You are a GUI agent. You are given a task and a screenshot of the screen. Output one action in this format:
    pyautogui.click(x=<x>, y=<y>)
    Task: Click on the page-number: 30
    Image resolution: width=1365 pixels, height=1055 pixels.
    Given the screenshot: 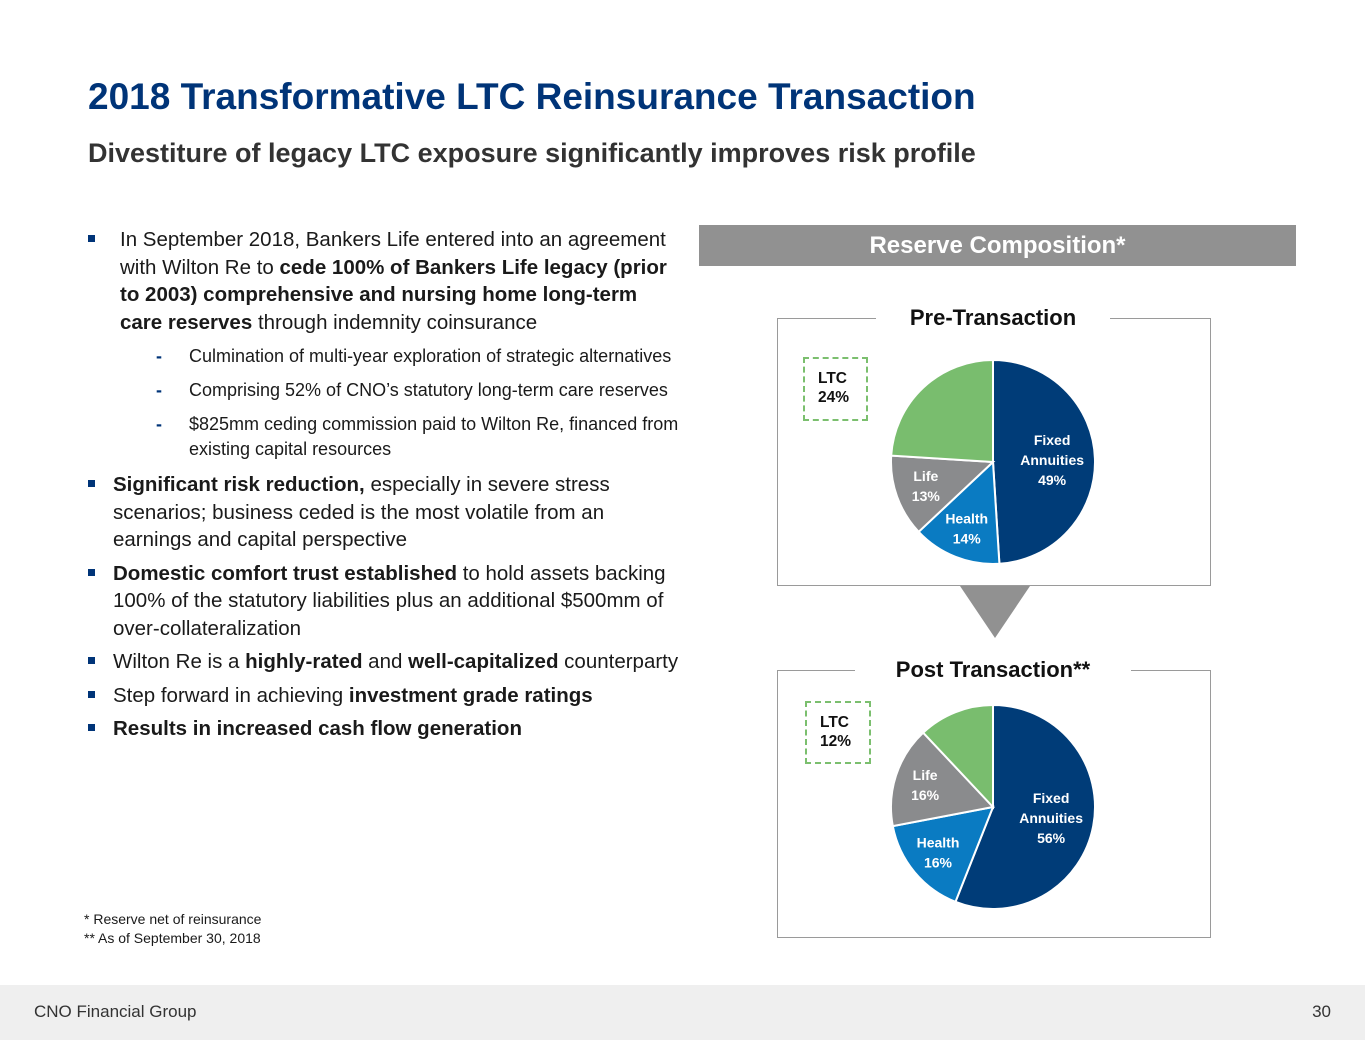 What is the action you would take?
    pyautogui.click(x=1321, y=1011)
    